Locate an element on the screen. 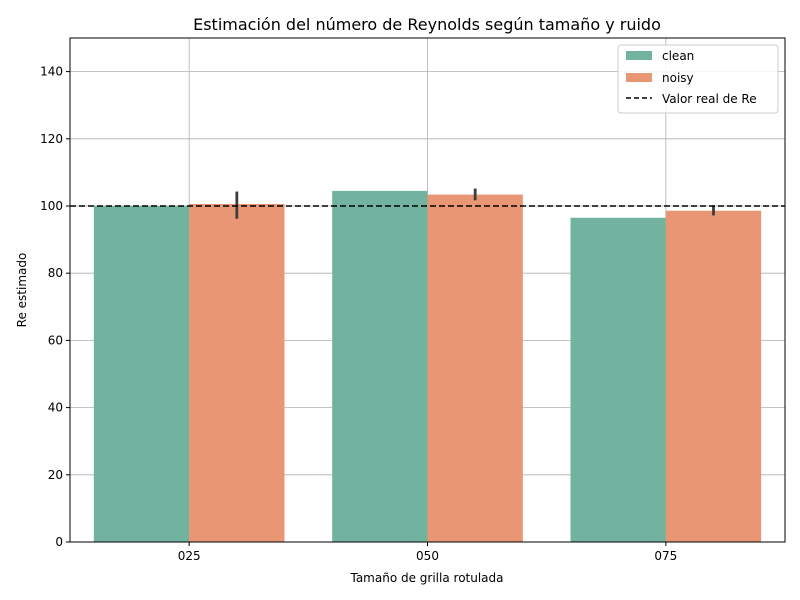 This screenshot has width=800, height=600. legend-swatch-clean is located at coordinates (639, 55).